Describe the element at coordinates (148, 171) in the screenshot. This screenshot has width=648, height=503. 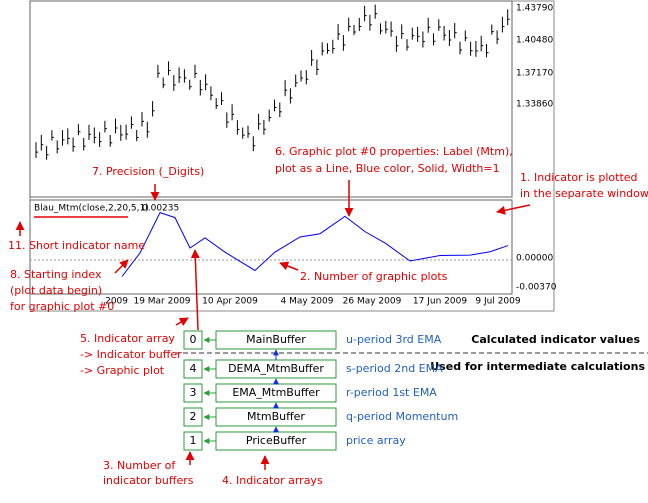
I see `annotation: 7. Precision (_Digits)` at that location.